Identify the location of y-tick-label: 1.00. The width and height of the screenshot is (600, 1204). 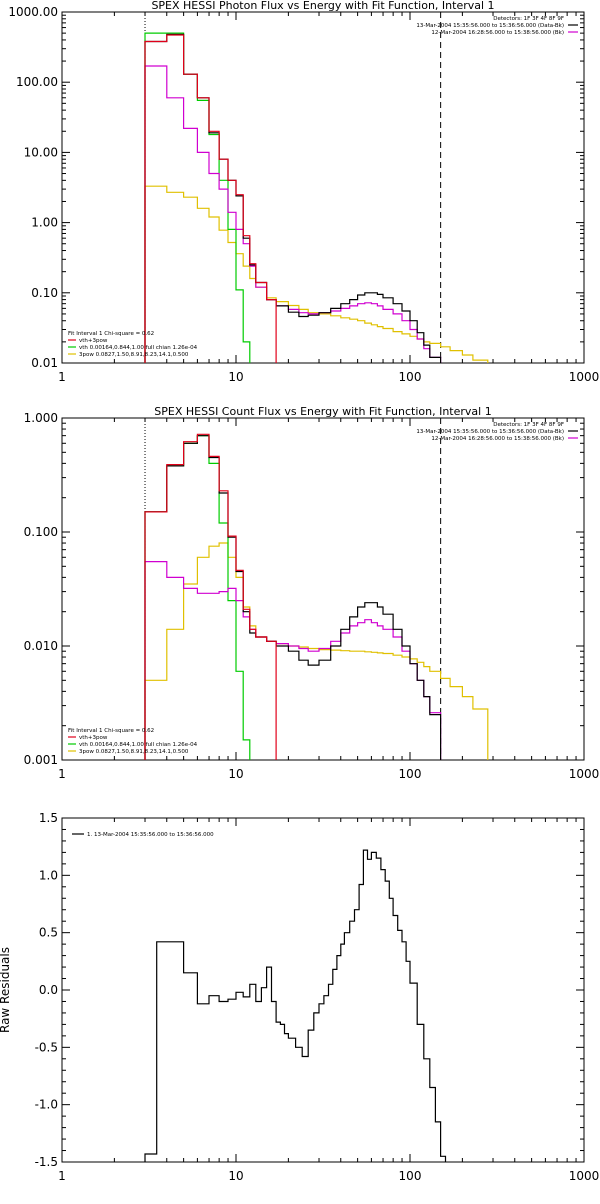
(44, 223).